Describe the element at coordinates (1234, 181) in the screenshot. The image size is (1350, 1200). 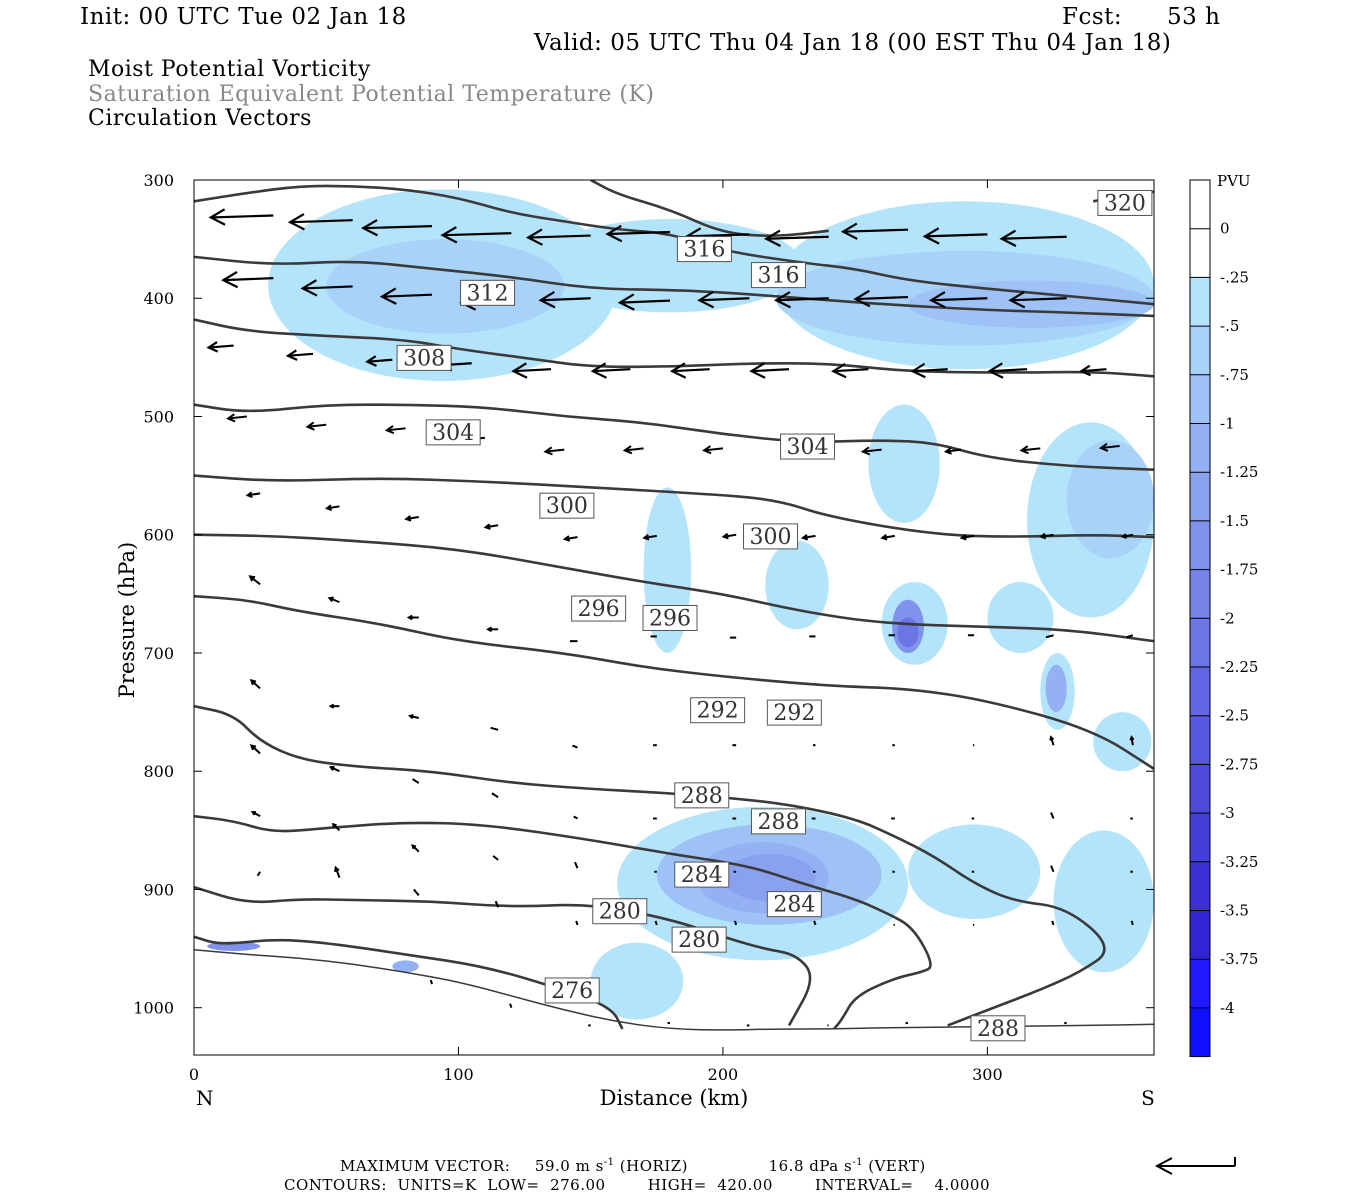
I see `colorbar-unit: PVU` at that location.